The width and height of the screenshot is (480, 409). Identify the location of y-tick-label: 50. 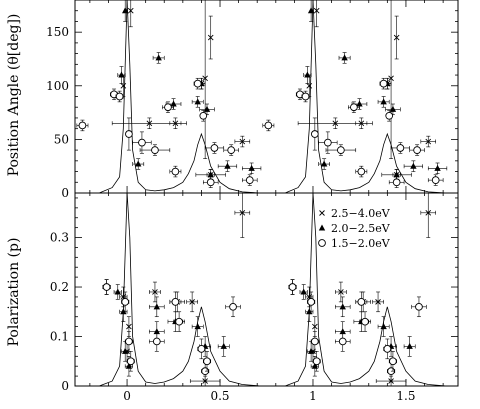
(61, 139).